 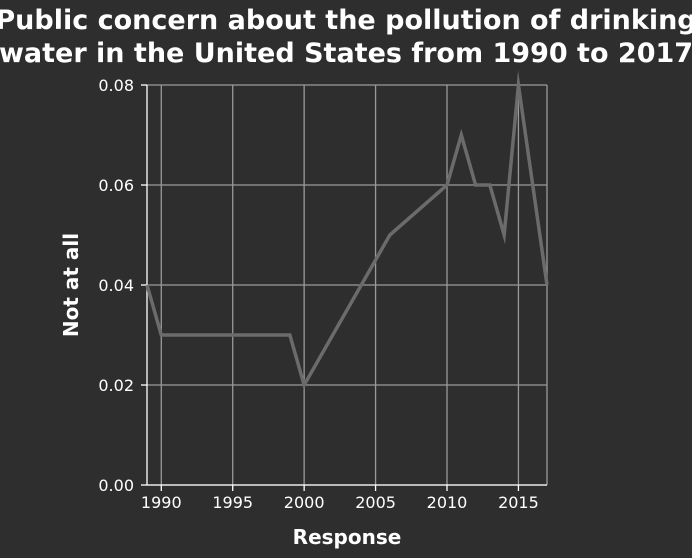 I want to click on x-tick-label: 2005, so click(x=375, y=502).